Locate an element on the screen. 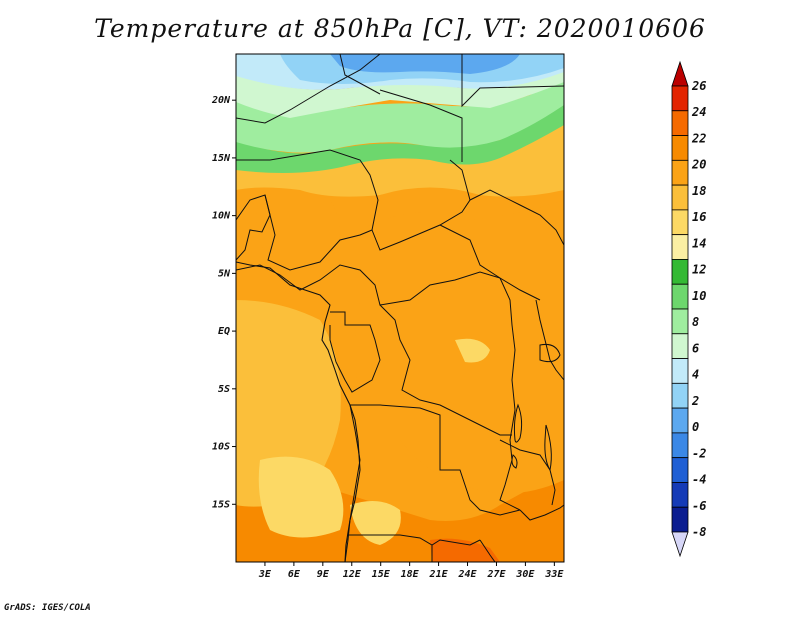  lakes is located at coordinates (536, 408).